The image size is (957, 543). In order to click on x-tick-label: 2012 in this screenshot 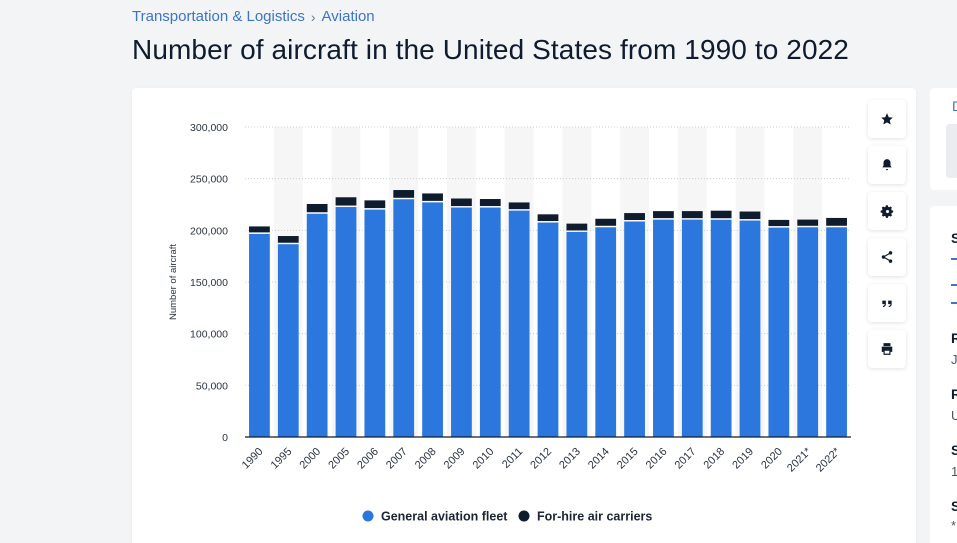, I will do `click(541, 459)`.